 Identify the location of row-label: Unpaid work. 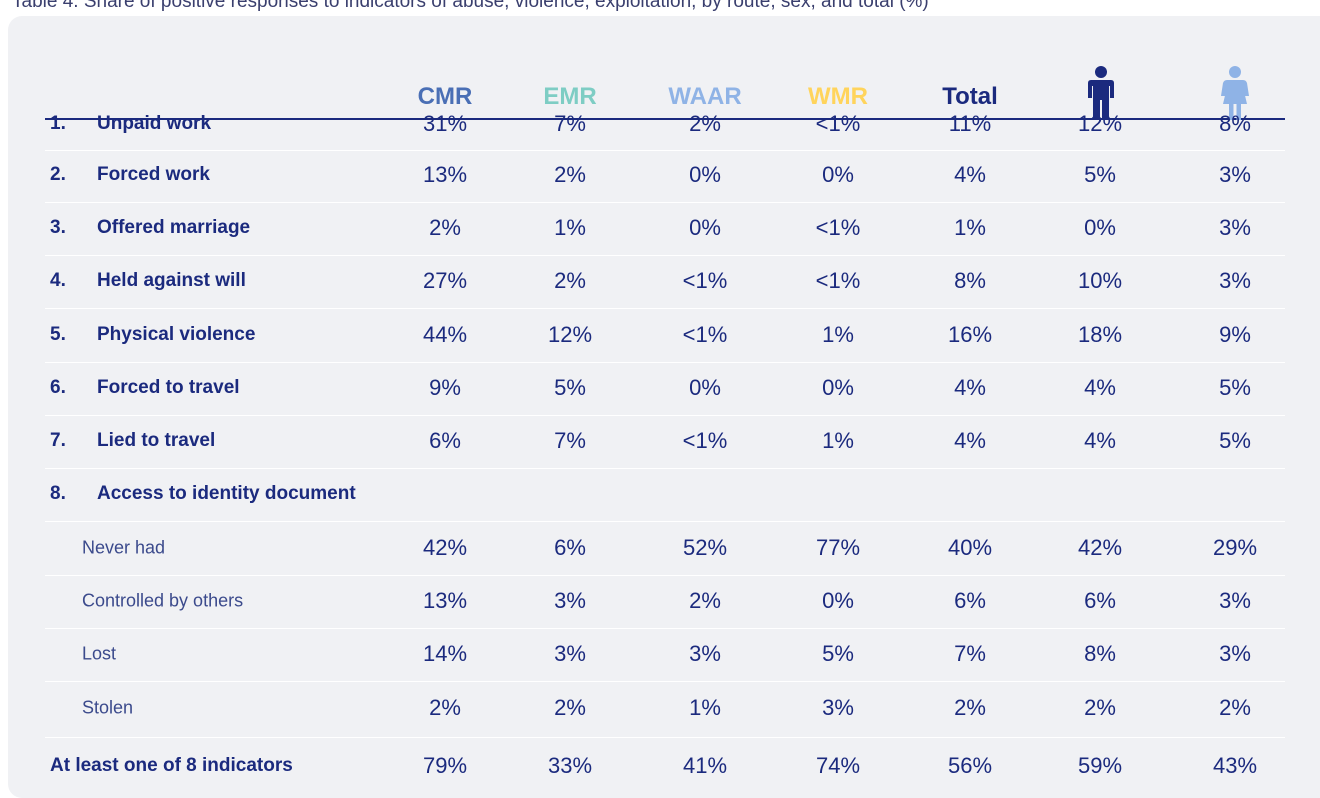
(154, 123).